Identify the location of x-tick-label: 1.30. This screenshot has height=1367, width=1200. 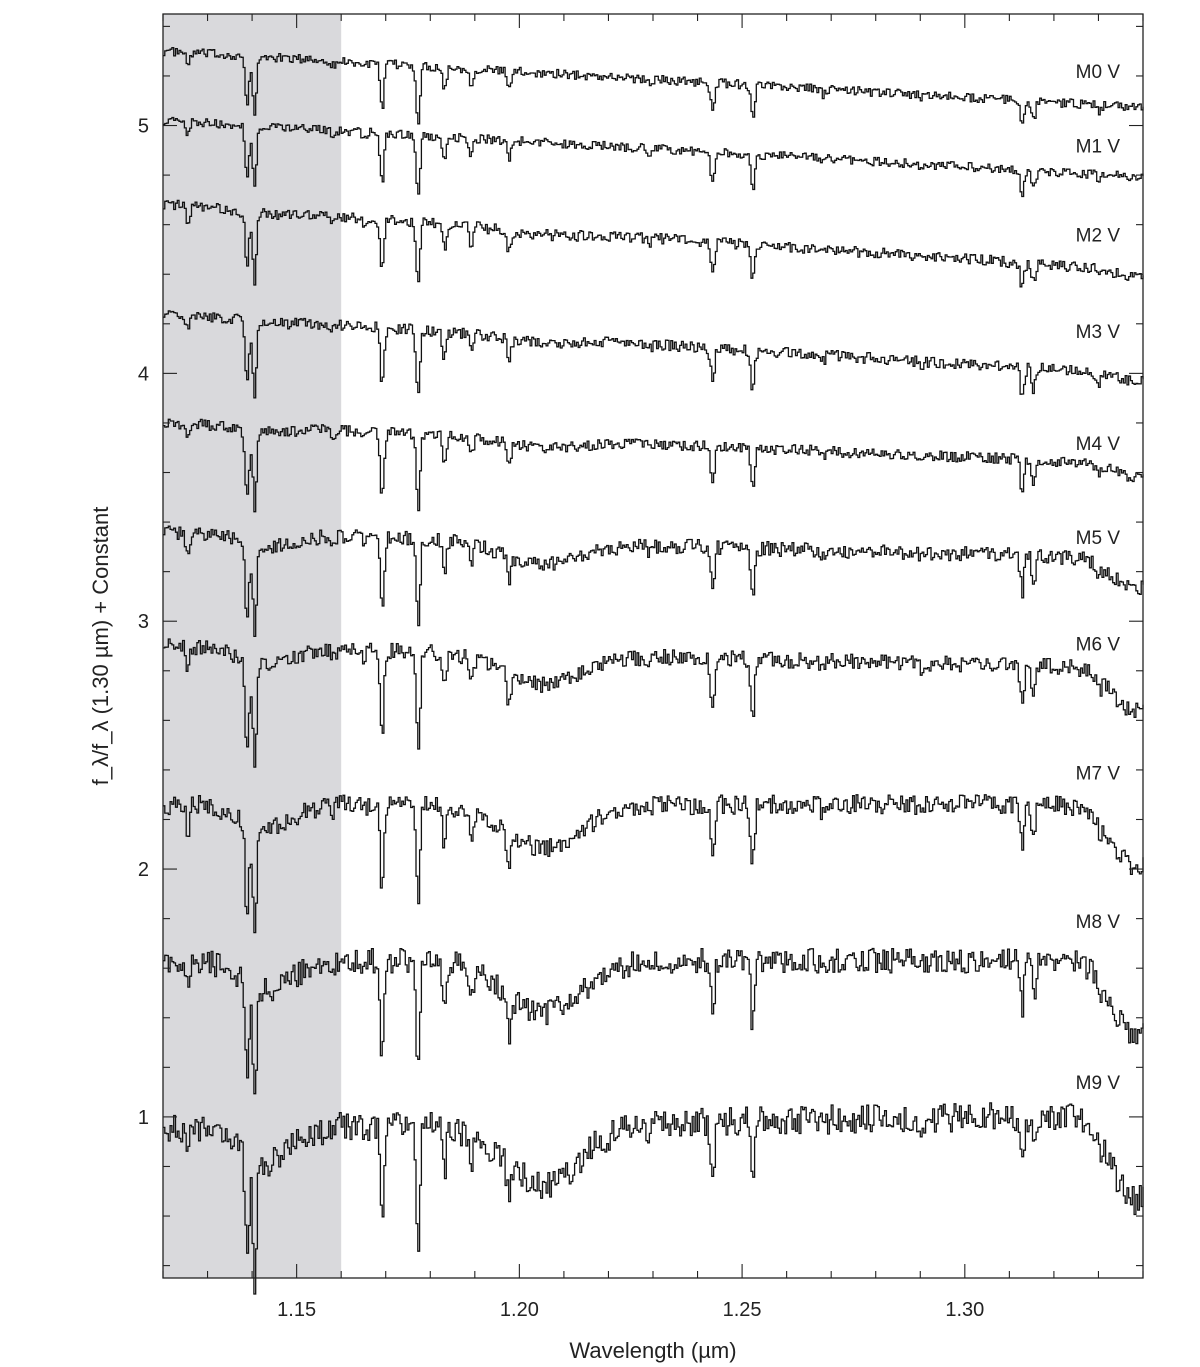
(964, 1310).